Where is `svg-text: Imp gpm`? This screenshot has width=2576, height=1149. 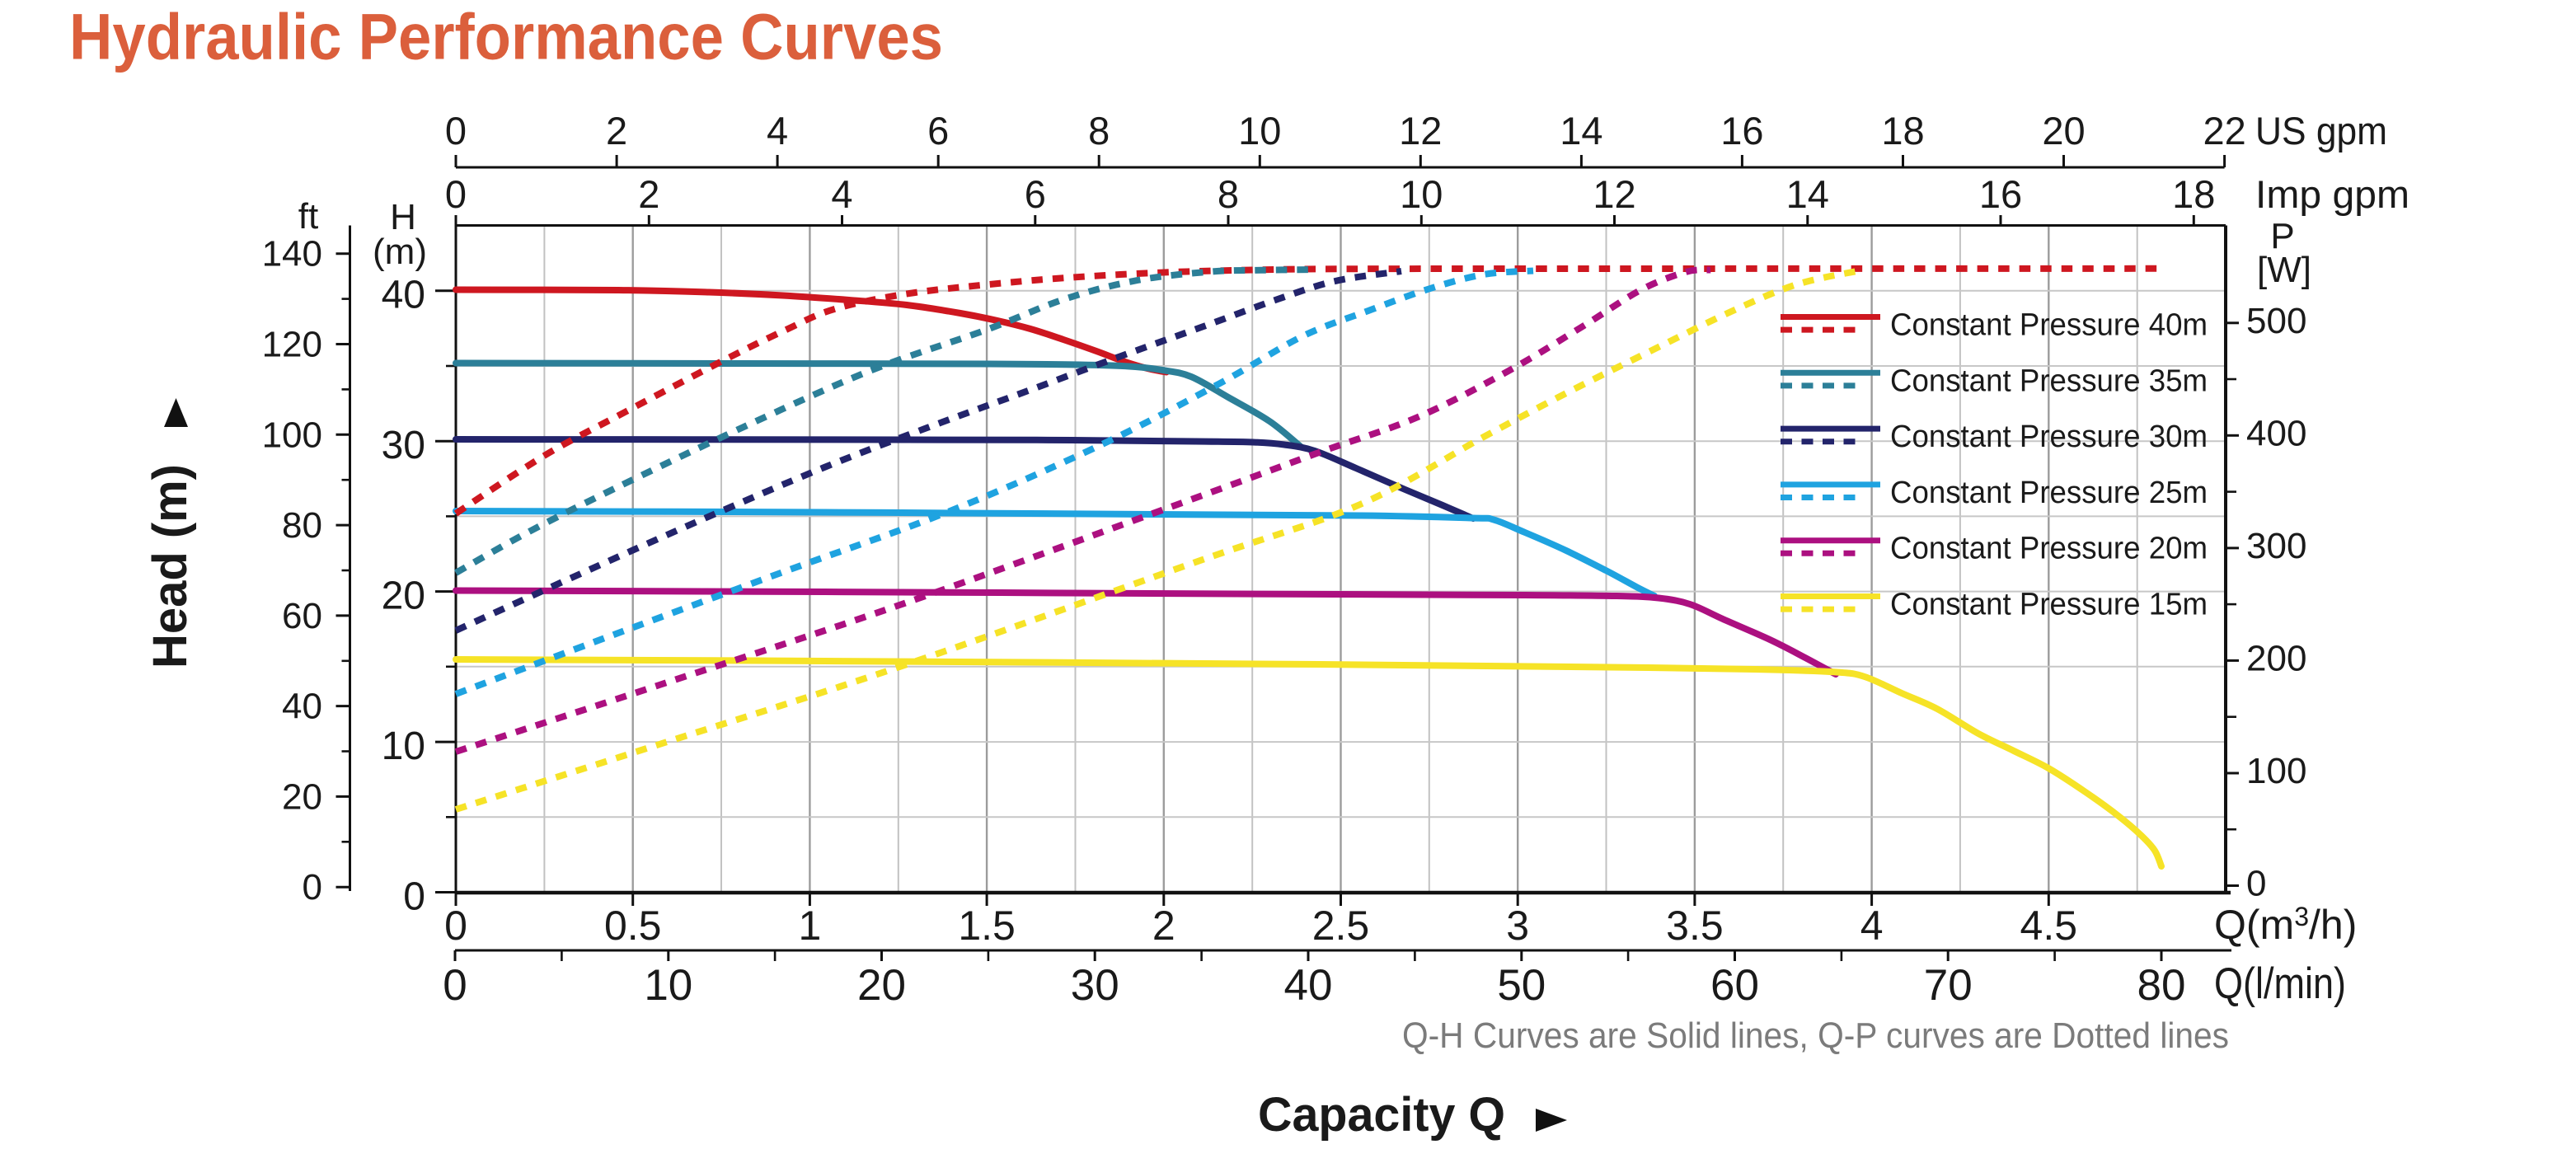 svg-text: Imp gpm is located at coordinates (2332, 194).